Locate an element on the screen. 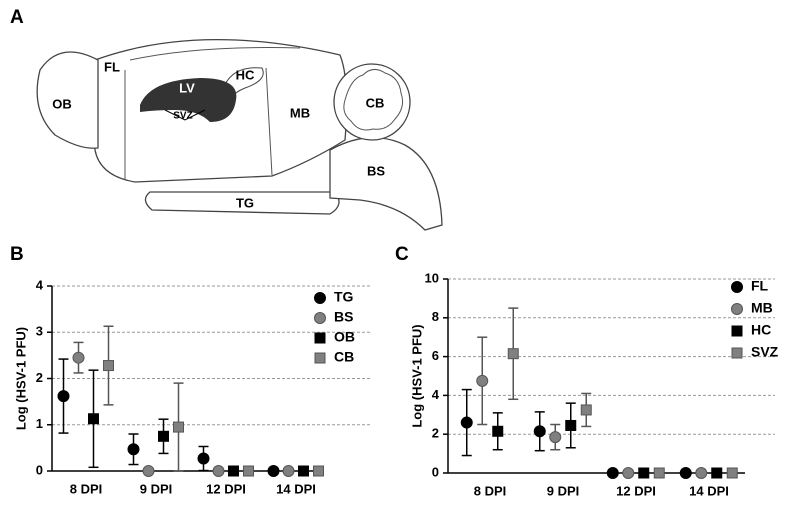  legend-label: BS is located at coordinates (343, 317).